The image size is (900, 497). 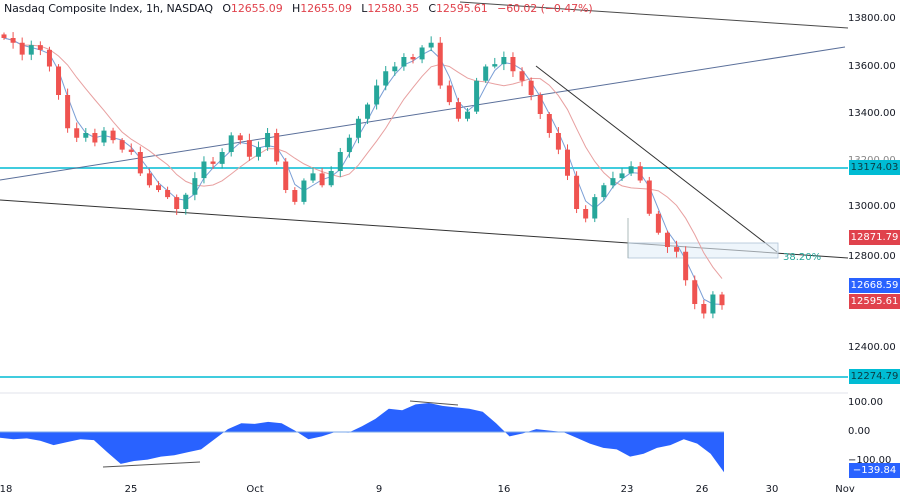 I want to click on open-value: 12655.09, so click(x=256, y=8).